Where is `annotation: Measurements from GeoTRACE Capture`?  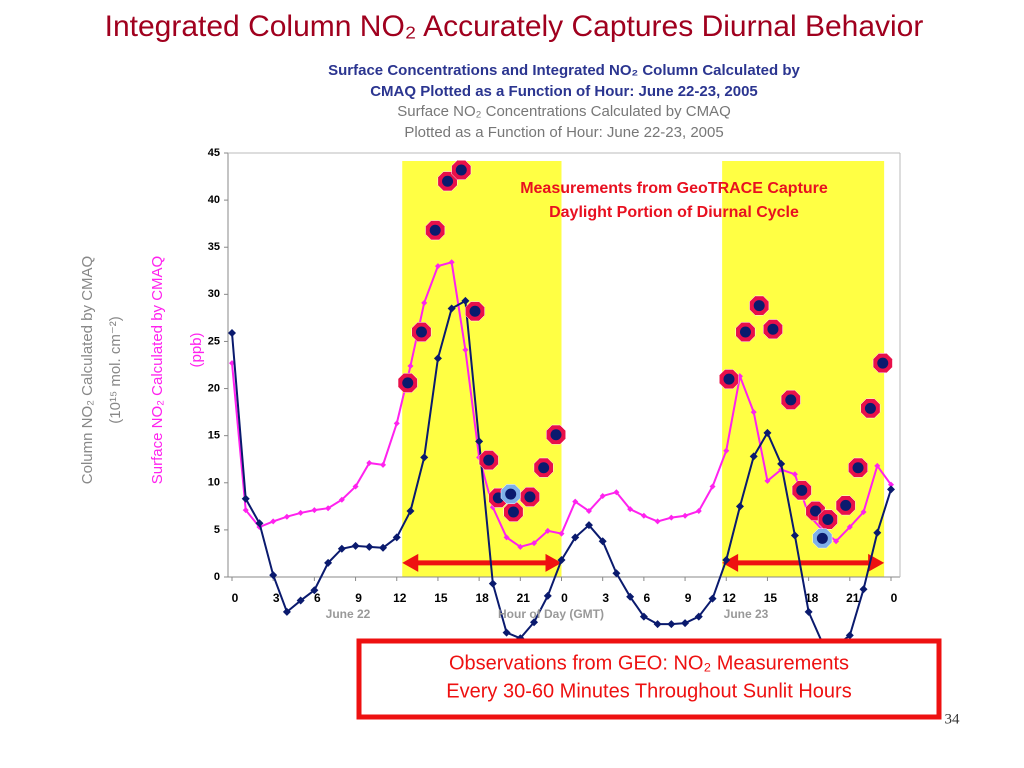 annotation: Measurements from GeoTRACE Capture is located at coordinates (674, 188).